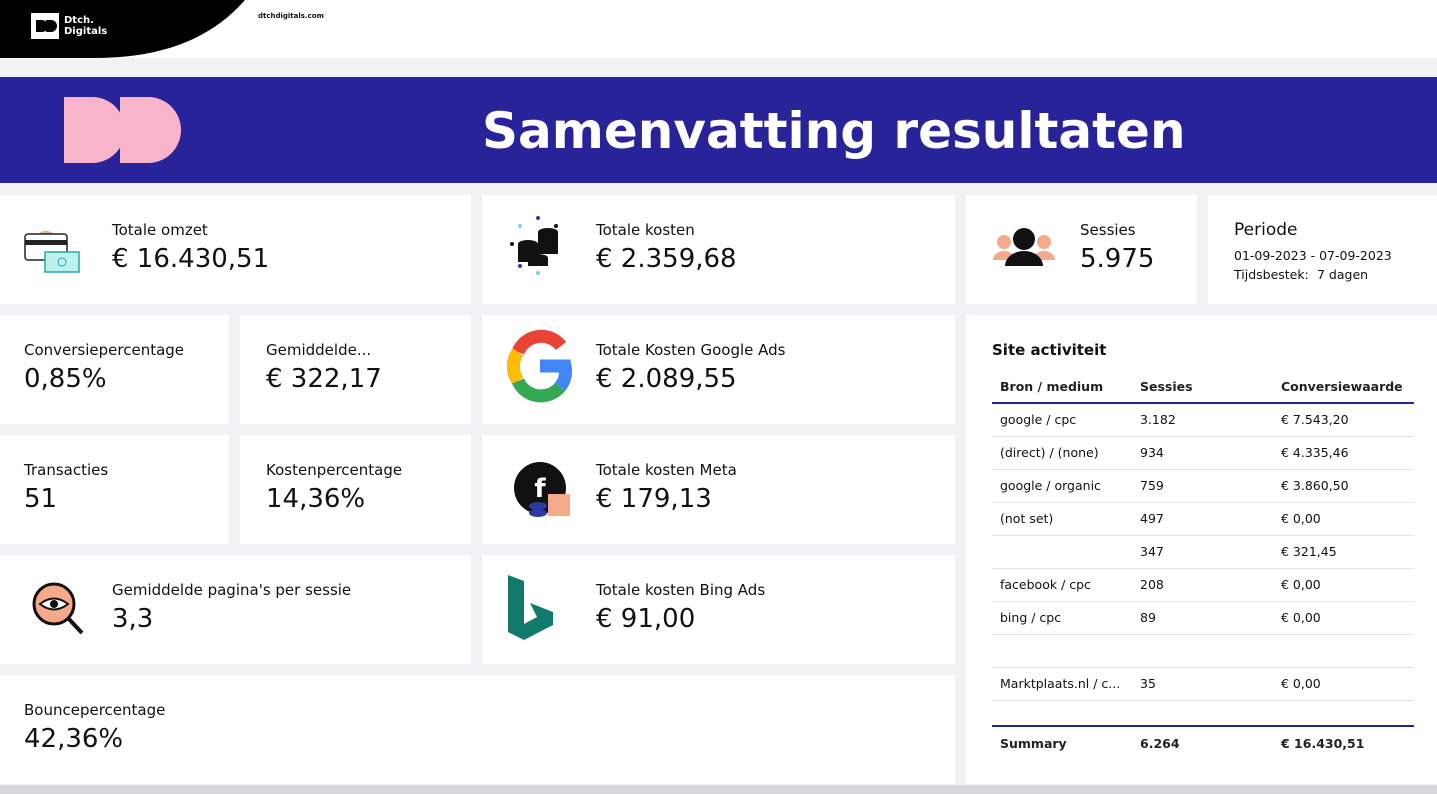 This screenshot has height=794, width=1437. What do you see at coordinates (104, 350) in the screenshot?
I see `kpi-label: Conversiepercentage` at bounding box center [104, 350].